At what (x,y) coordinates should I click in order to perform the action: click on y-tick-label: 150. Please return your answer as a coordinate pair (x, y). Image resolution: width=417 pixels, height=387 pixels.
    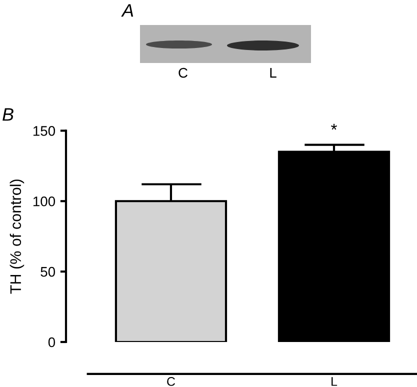
    Looking at the image, I should click on (44, 131).